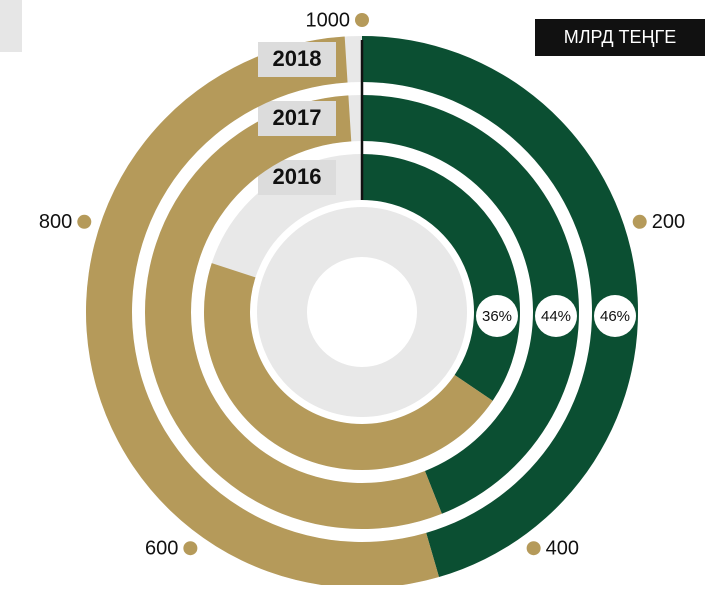 This screenshot has width=715, height=590. Describe the element at coordinates (668, 222) in the screenshot. I see `tick-label: 200` at that location.